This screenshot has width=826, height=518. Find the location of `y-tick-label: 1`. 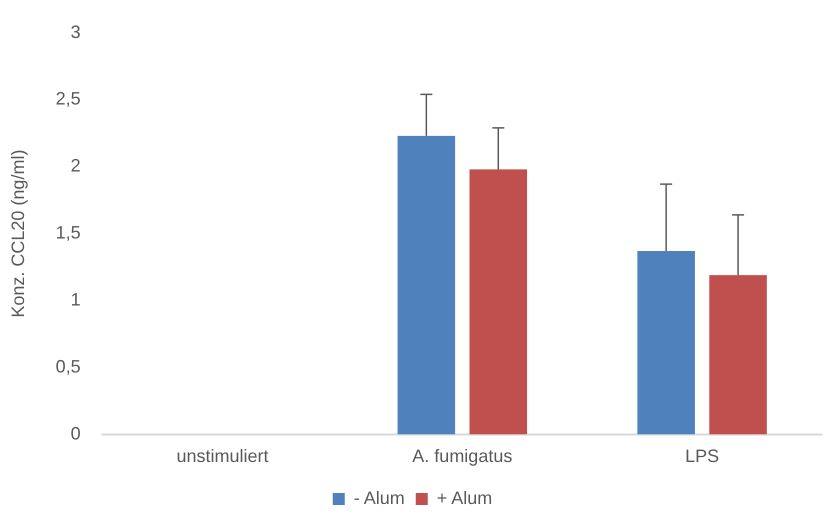

y-tick-label: 1 is located at coordinates (75, 300).